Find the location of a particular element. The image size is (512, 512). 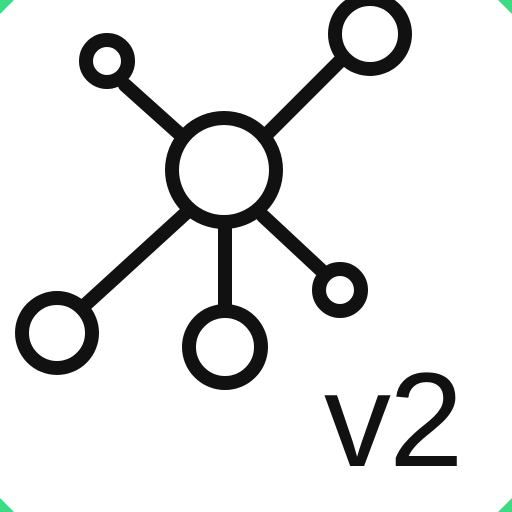

corner-accent-top-left is located at coordinates (7, 7).